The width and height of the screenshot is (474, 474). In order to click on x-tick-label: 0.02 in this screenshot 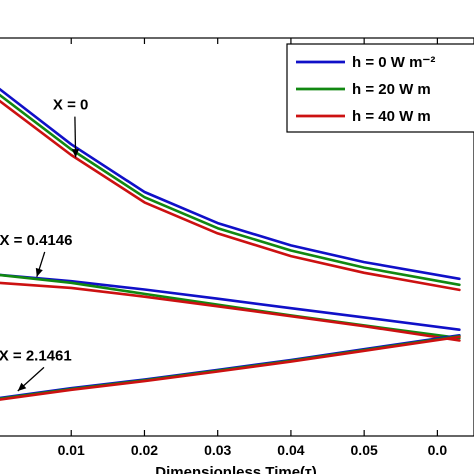, I will do `click(144, 450)`.